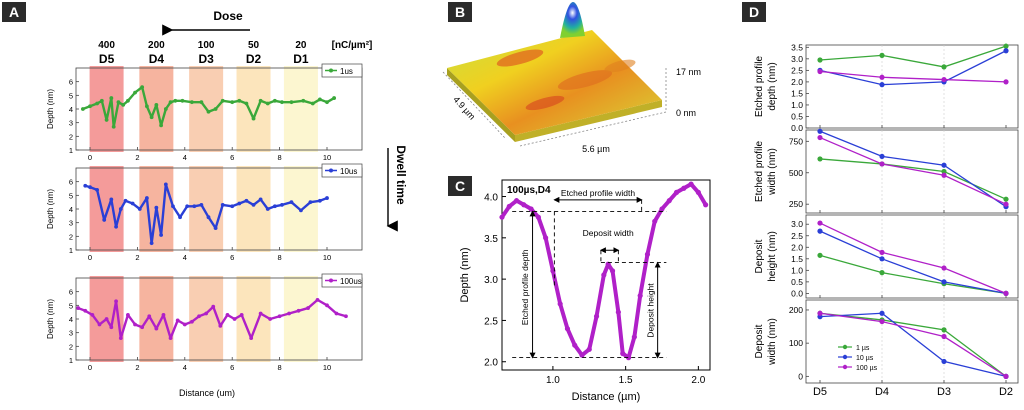 Image resolution: width=1024 pixels, height=410 pixels. What do you see at coordinates (50, 319) in the screenshot?
I see `y-axis-label: Depth (nm)` at bounding box center [50, 319].